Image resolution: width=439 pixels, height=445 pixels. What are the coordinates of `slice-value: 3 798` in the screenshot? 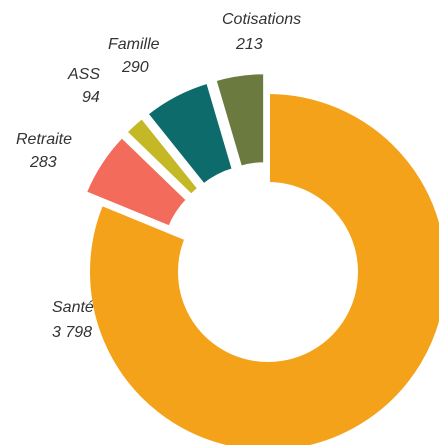 It's located at (72, 332).